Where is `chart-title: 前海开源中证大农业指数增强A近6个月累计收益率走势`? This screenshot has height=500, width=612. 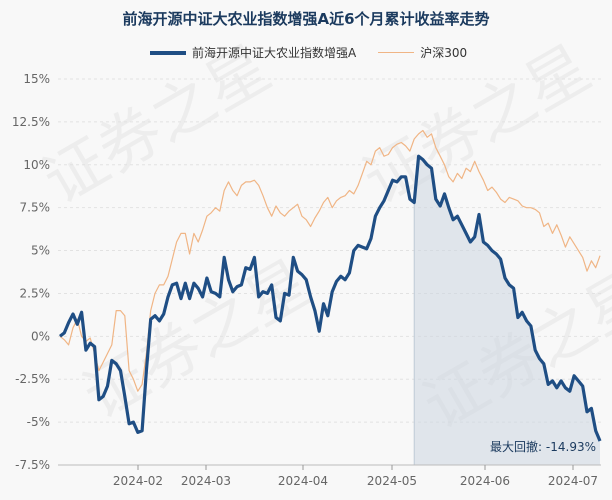
chart-title: 前海开源中证大农业指数增强A近6个月累计收益率走势 is located at coordinates (306, 19).